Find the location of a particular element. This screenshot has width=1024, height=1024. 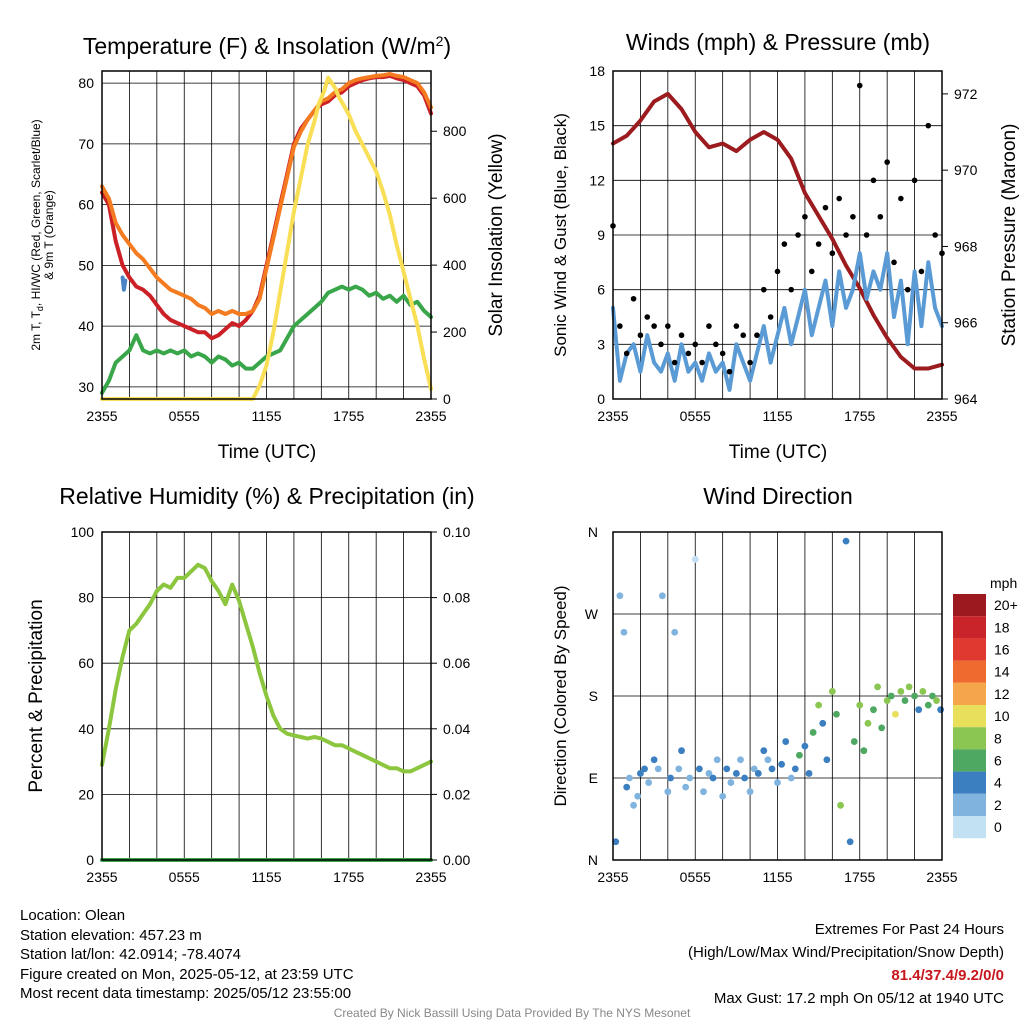

y2-tick-label: 0.08 is located at coordinates (456, 598).